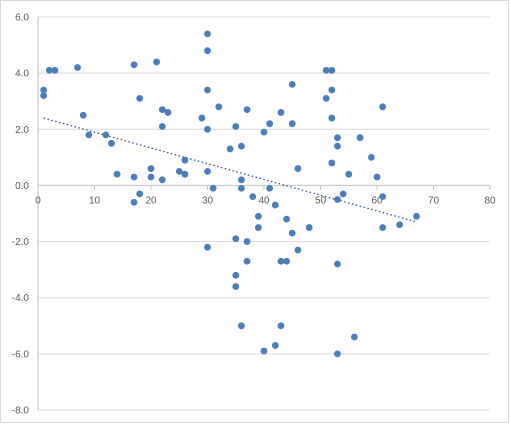 The image size is (511, 425). What do you see at coordinates (22, 186) in the screenshot?
I see `y-tick-label: 0.0` at bounding box center [22, 186].